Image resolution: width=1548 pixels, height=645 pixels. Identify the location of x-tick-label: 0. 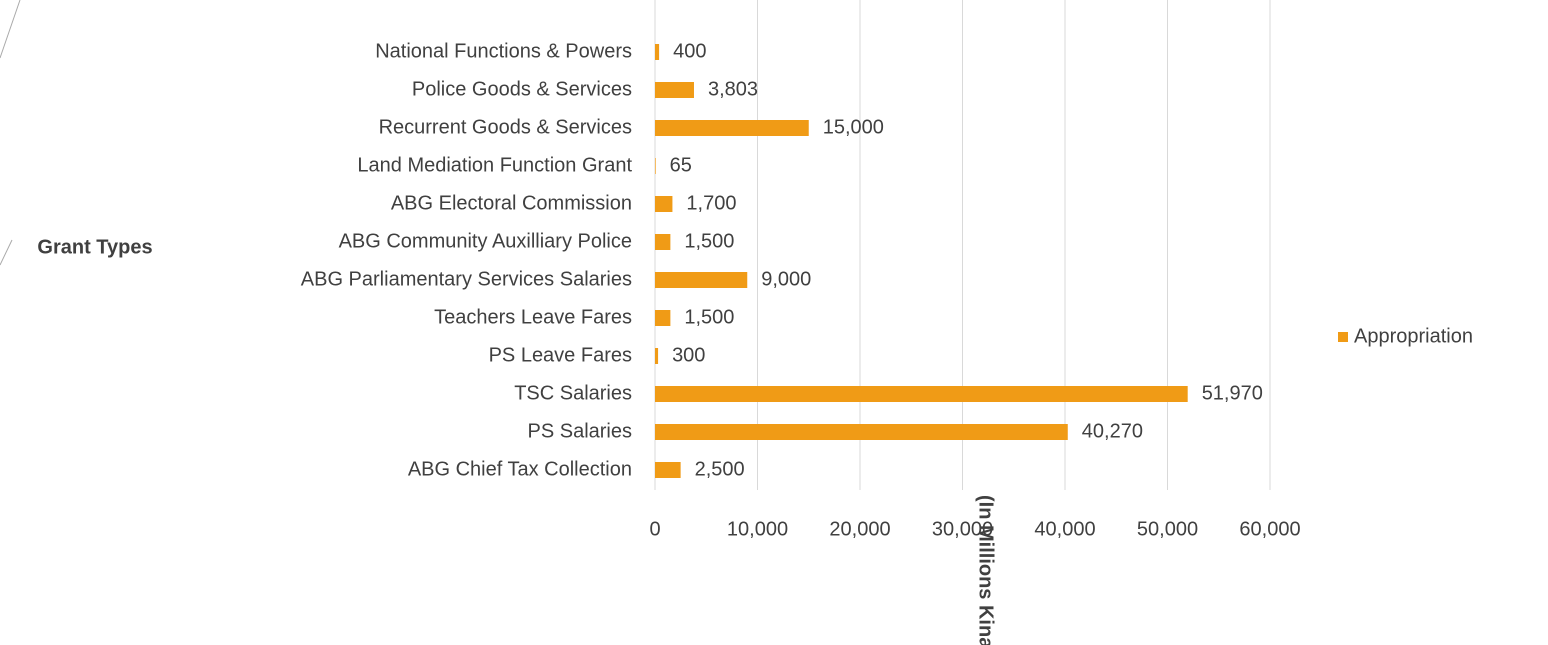
(654, 529).